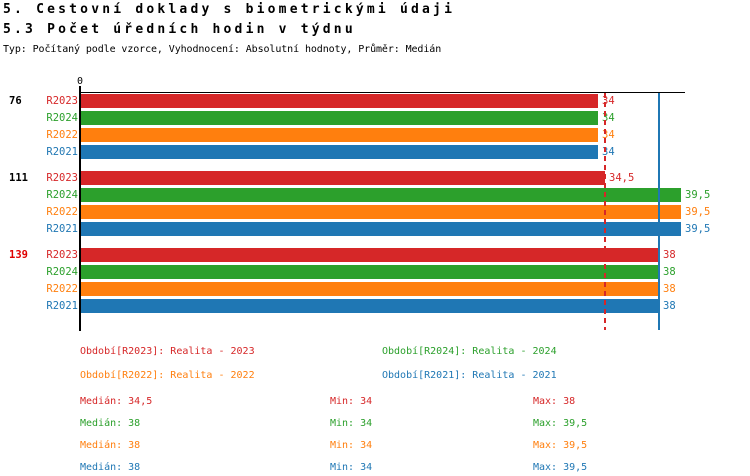 This screenshot has height=476, width=750. I want to click on group-label: 111, so click(18, 178).